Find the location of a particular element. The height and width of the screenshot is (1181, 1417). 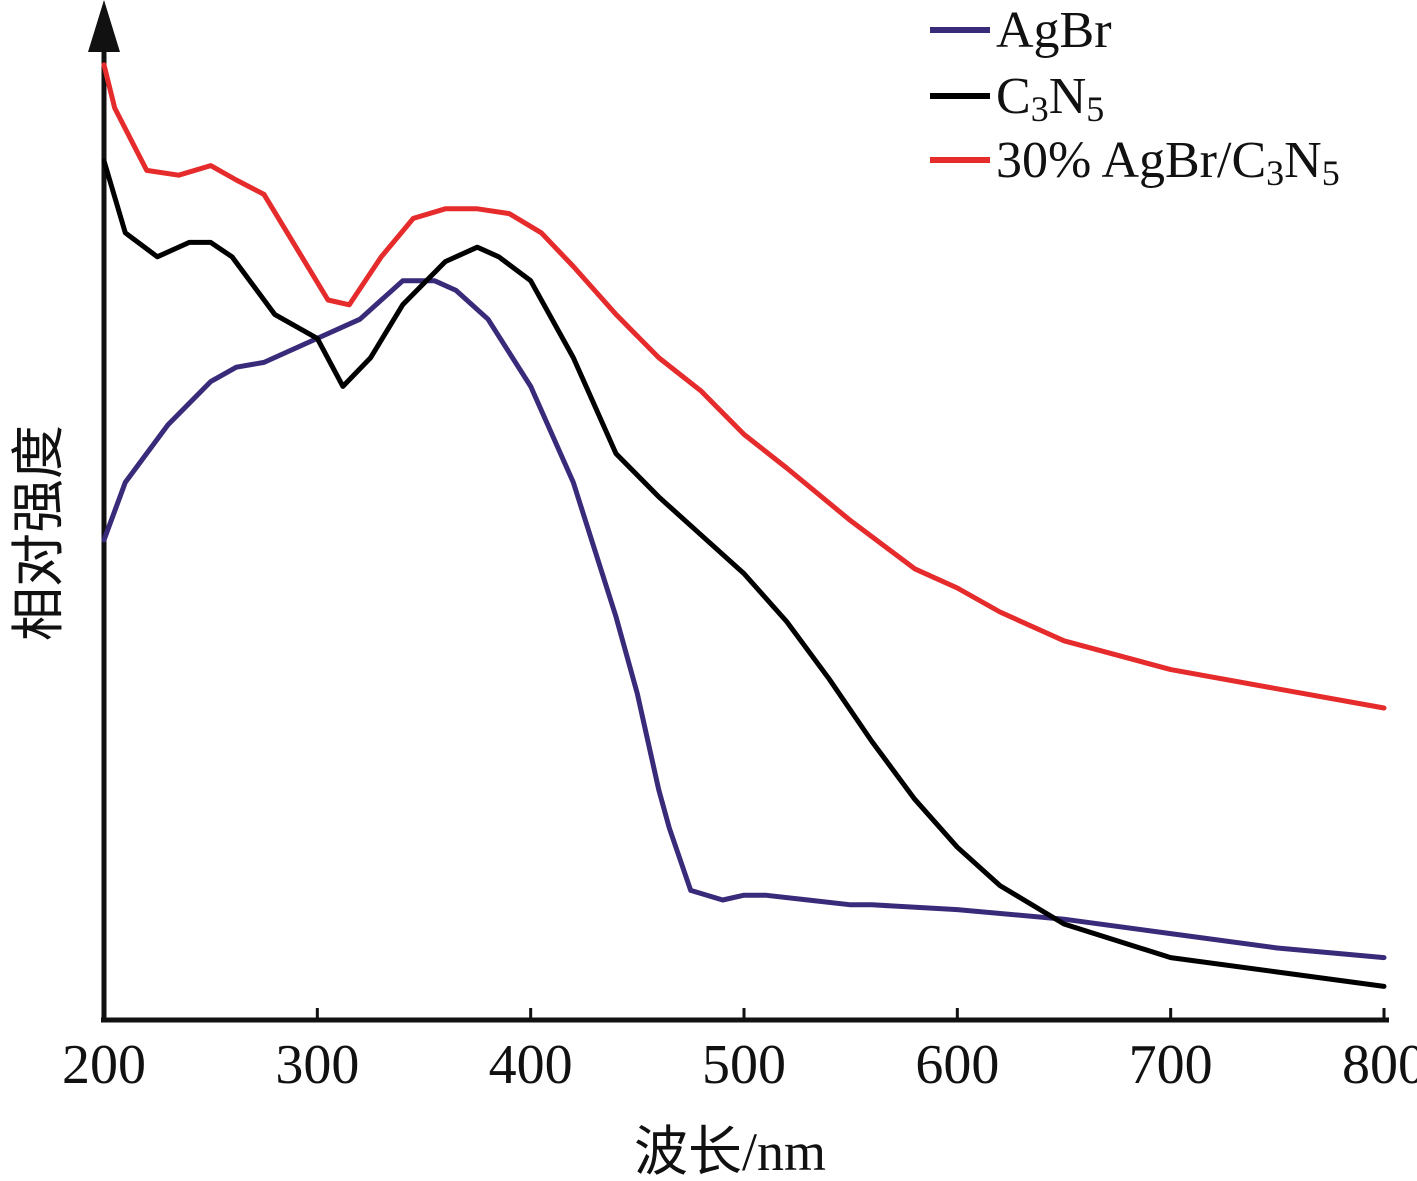

x-tick-label: 600 is located at coordinates (957, 1065).